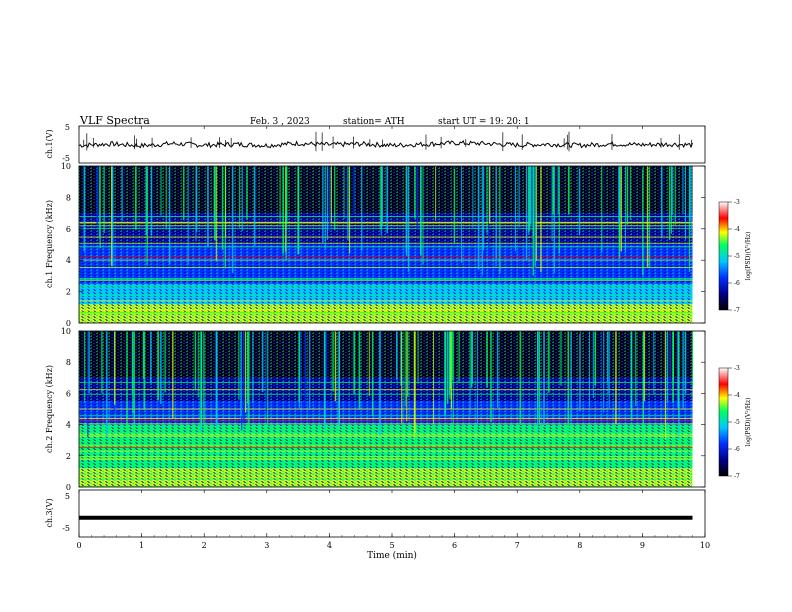 Image resolution: width=792 pixels, height=612 pixels. I want to click on ytick-label: 4, so click(68, 425).